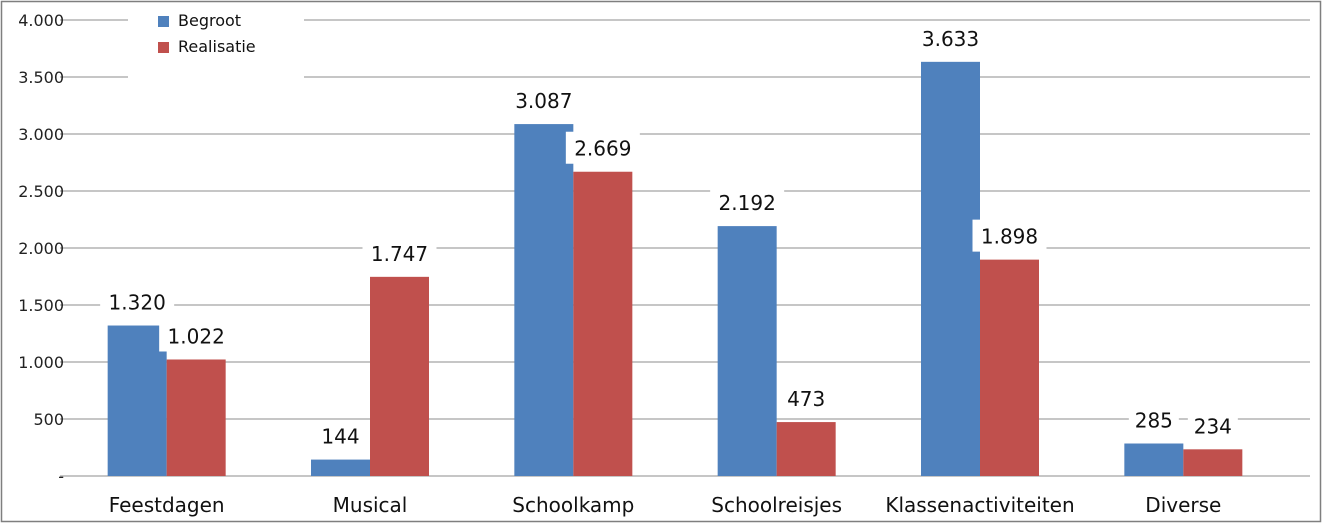 The width and height of the screenshot is (1322, 523). I want to click on data-label: 234, so click(1213, 426).